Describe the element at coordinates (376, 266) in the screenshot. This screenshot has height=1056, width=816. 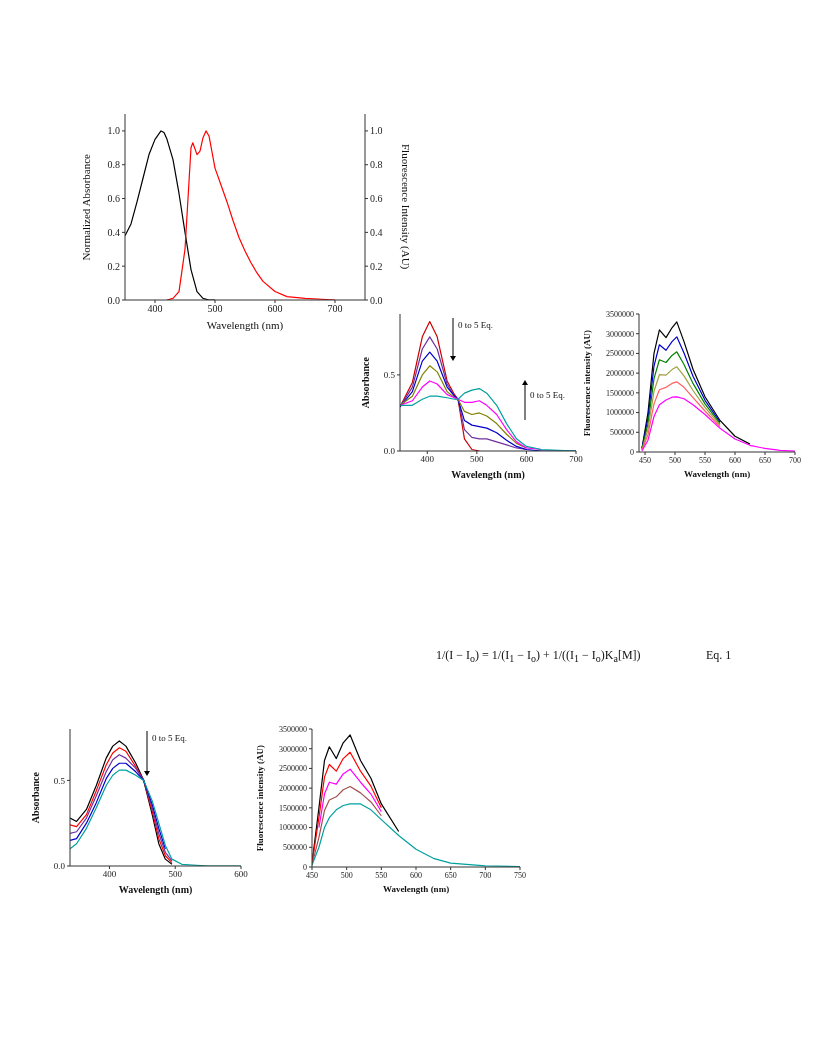
I see `y2-tick-label: 0.2` at that location.